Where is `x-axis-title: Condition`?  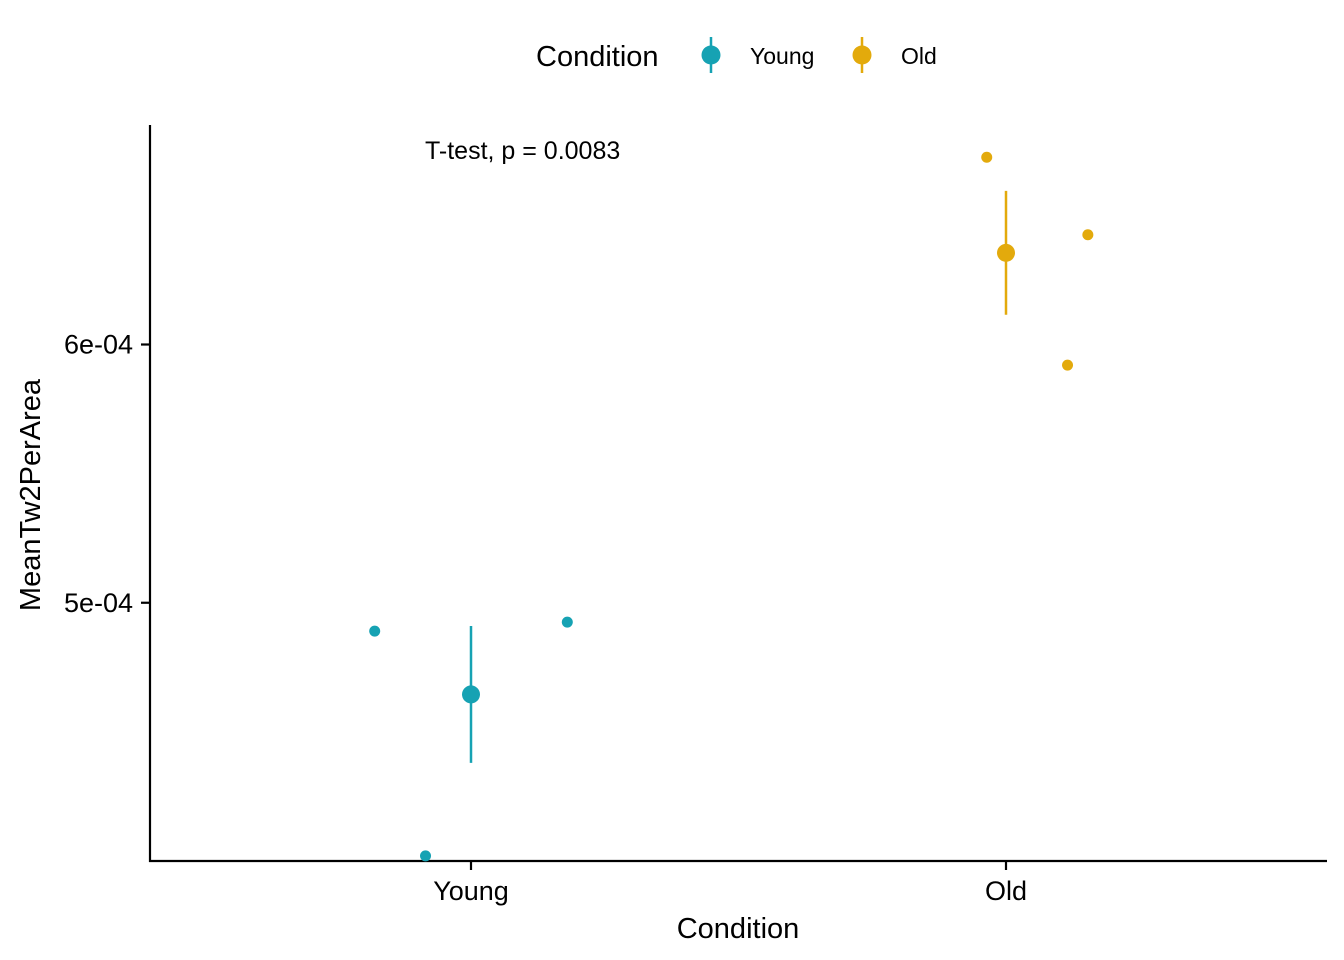 x-axis-title: Condition is located at coordinates (738, 929).